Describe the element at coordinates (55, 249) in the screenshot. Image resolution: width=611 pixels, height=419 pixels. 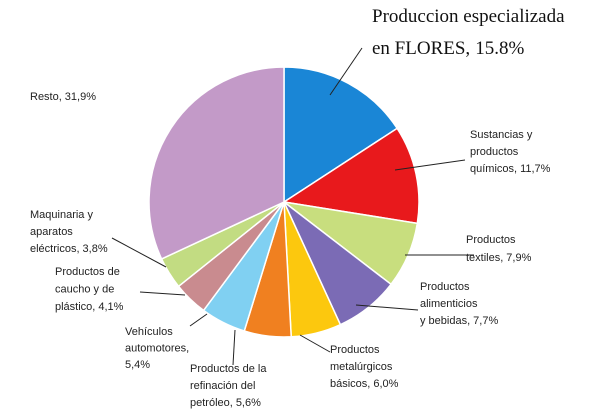
I see `label-line: eléctricos,` at that location.